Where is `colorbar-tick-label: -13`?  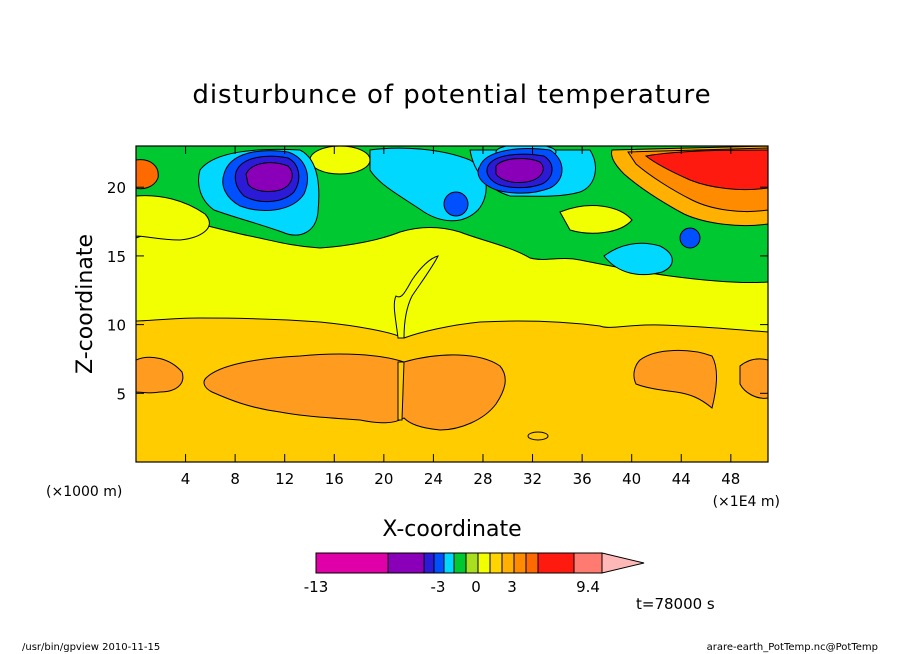
colorbar-tick-label: -13 is located at coordinates (316, 587).